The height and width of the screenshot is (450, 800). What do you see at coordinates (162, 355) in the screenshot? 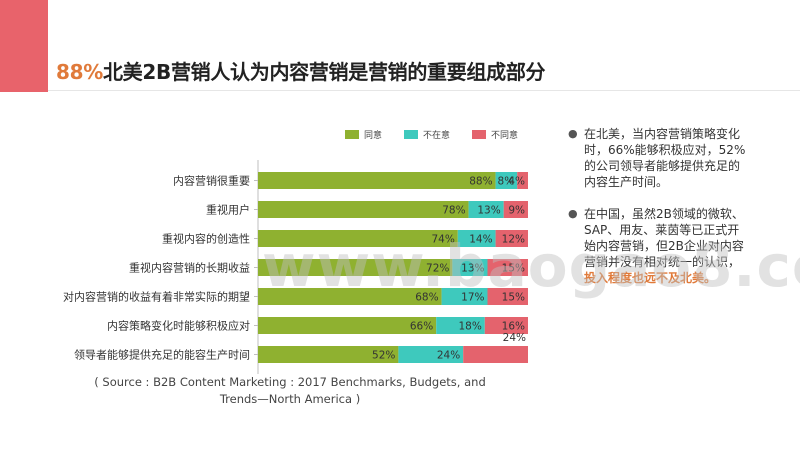
I see `category-label: 领导者能够提供充足的能容生产时间` at bounding box center [162, 355].